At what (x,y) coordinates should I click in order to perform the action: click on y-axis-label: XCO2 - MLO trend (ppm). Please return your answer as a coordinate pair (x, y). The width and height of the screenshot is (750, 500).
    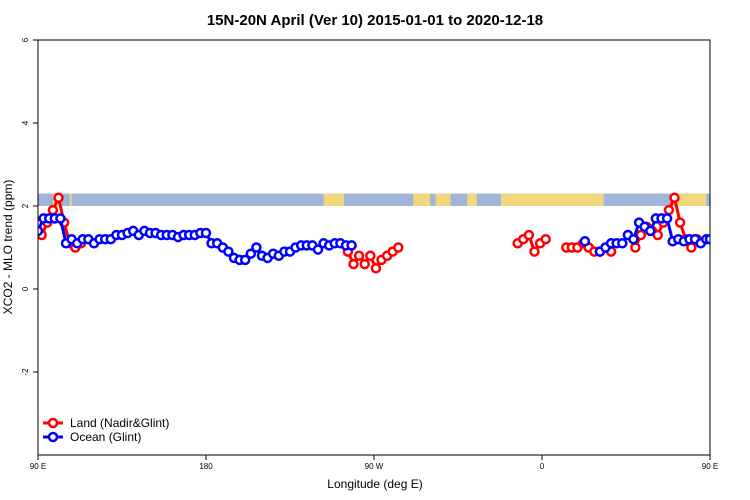
    Looking at the image, I should click on (8, 247).